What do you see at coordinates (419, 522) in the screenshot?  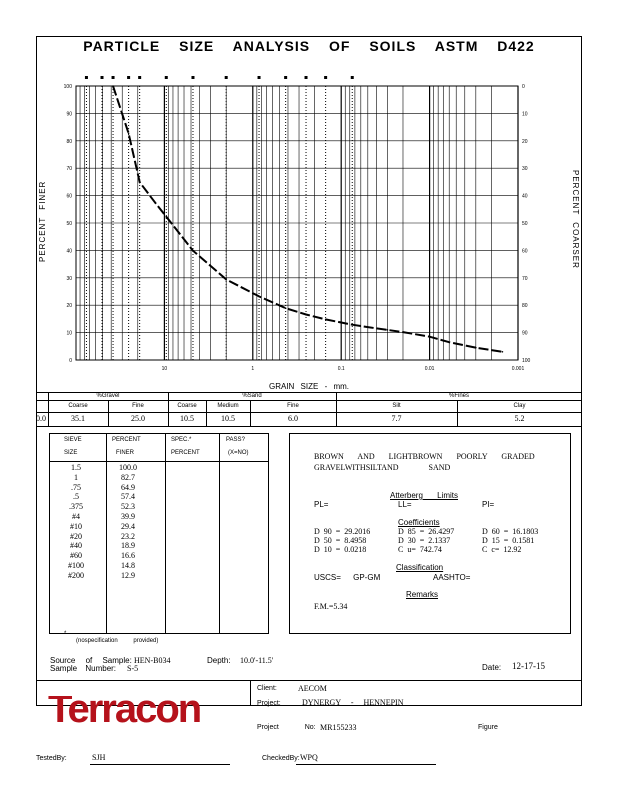 I see `coefficients-heading: Coefficients` at bounding box center [419, 522].